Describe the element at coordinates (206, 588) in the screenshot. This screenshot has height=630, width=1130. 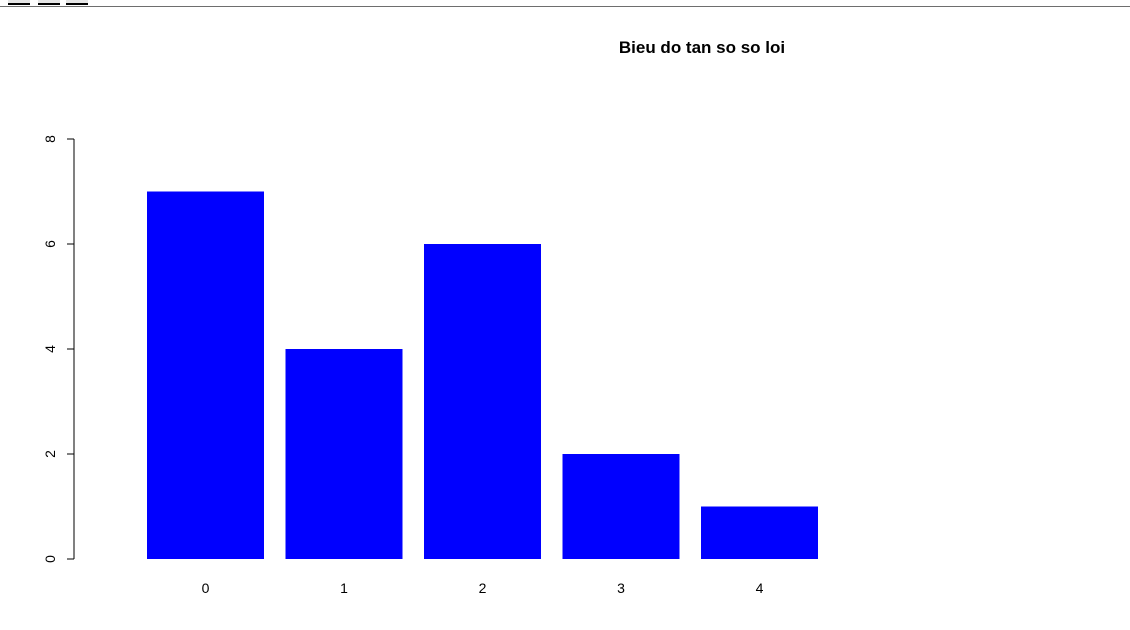
I see `x-tick-label: 0` at that location.